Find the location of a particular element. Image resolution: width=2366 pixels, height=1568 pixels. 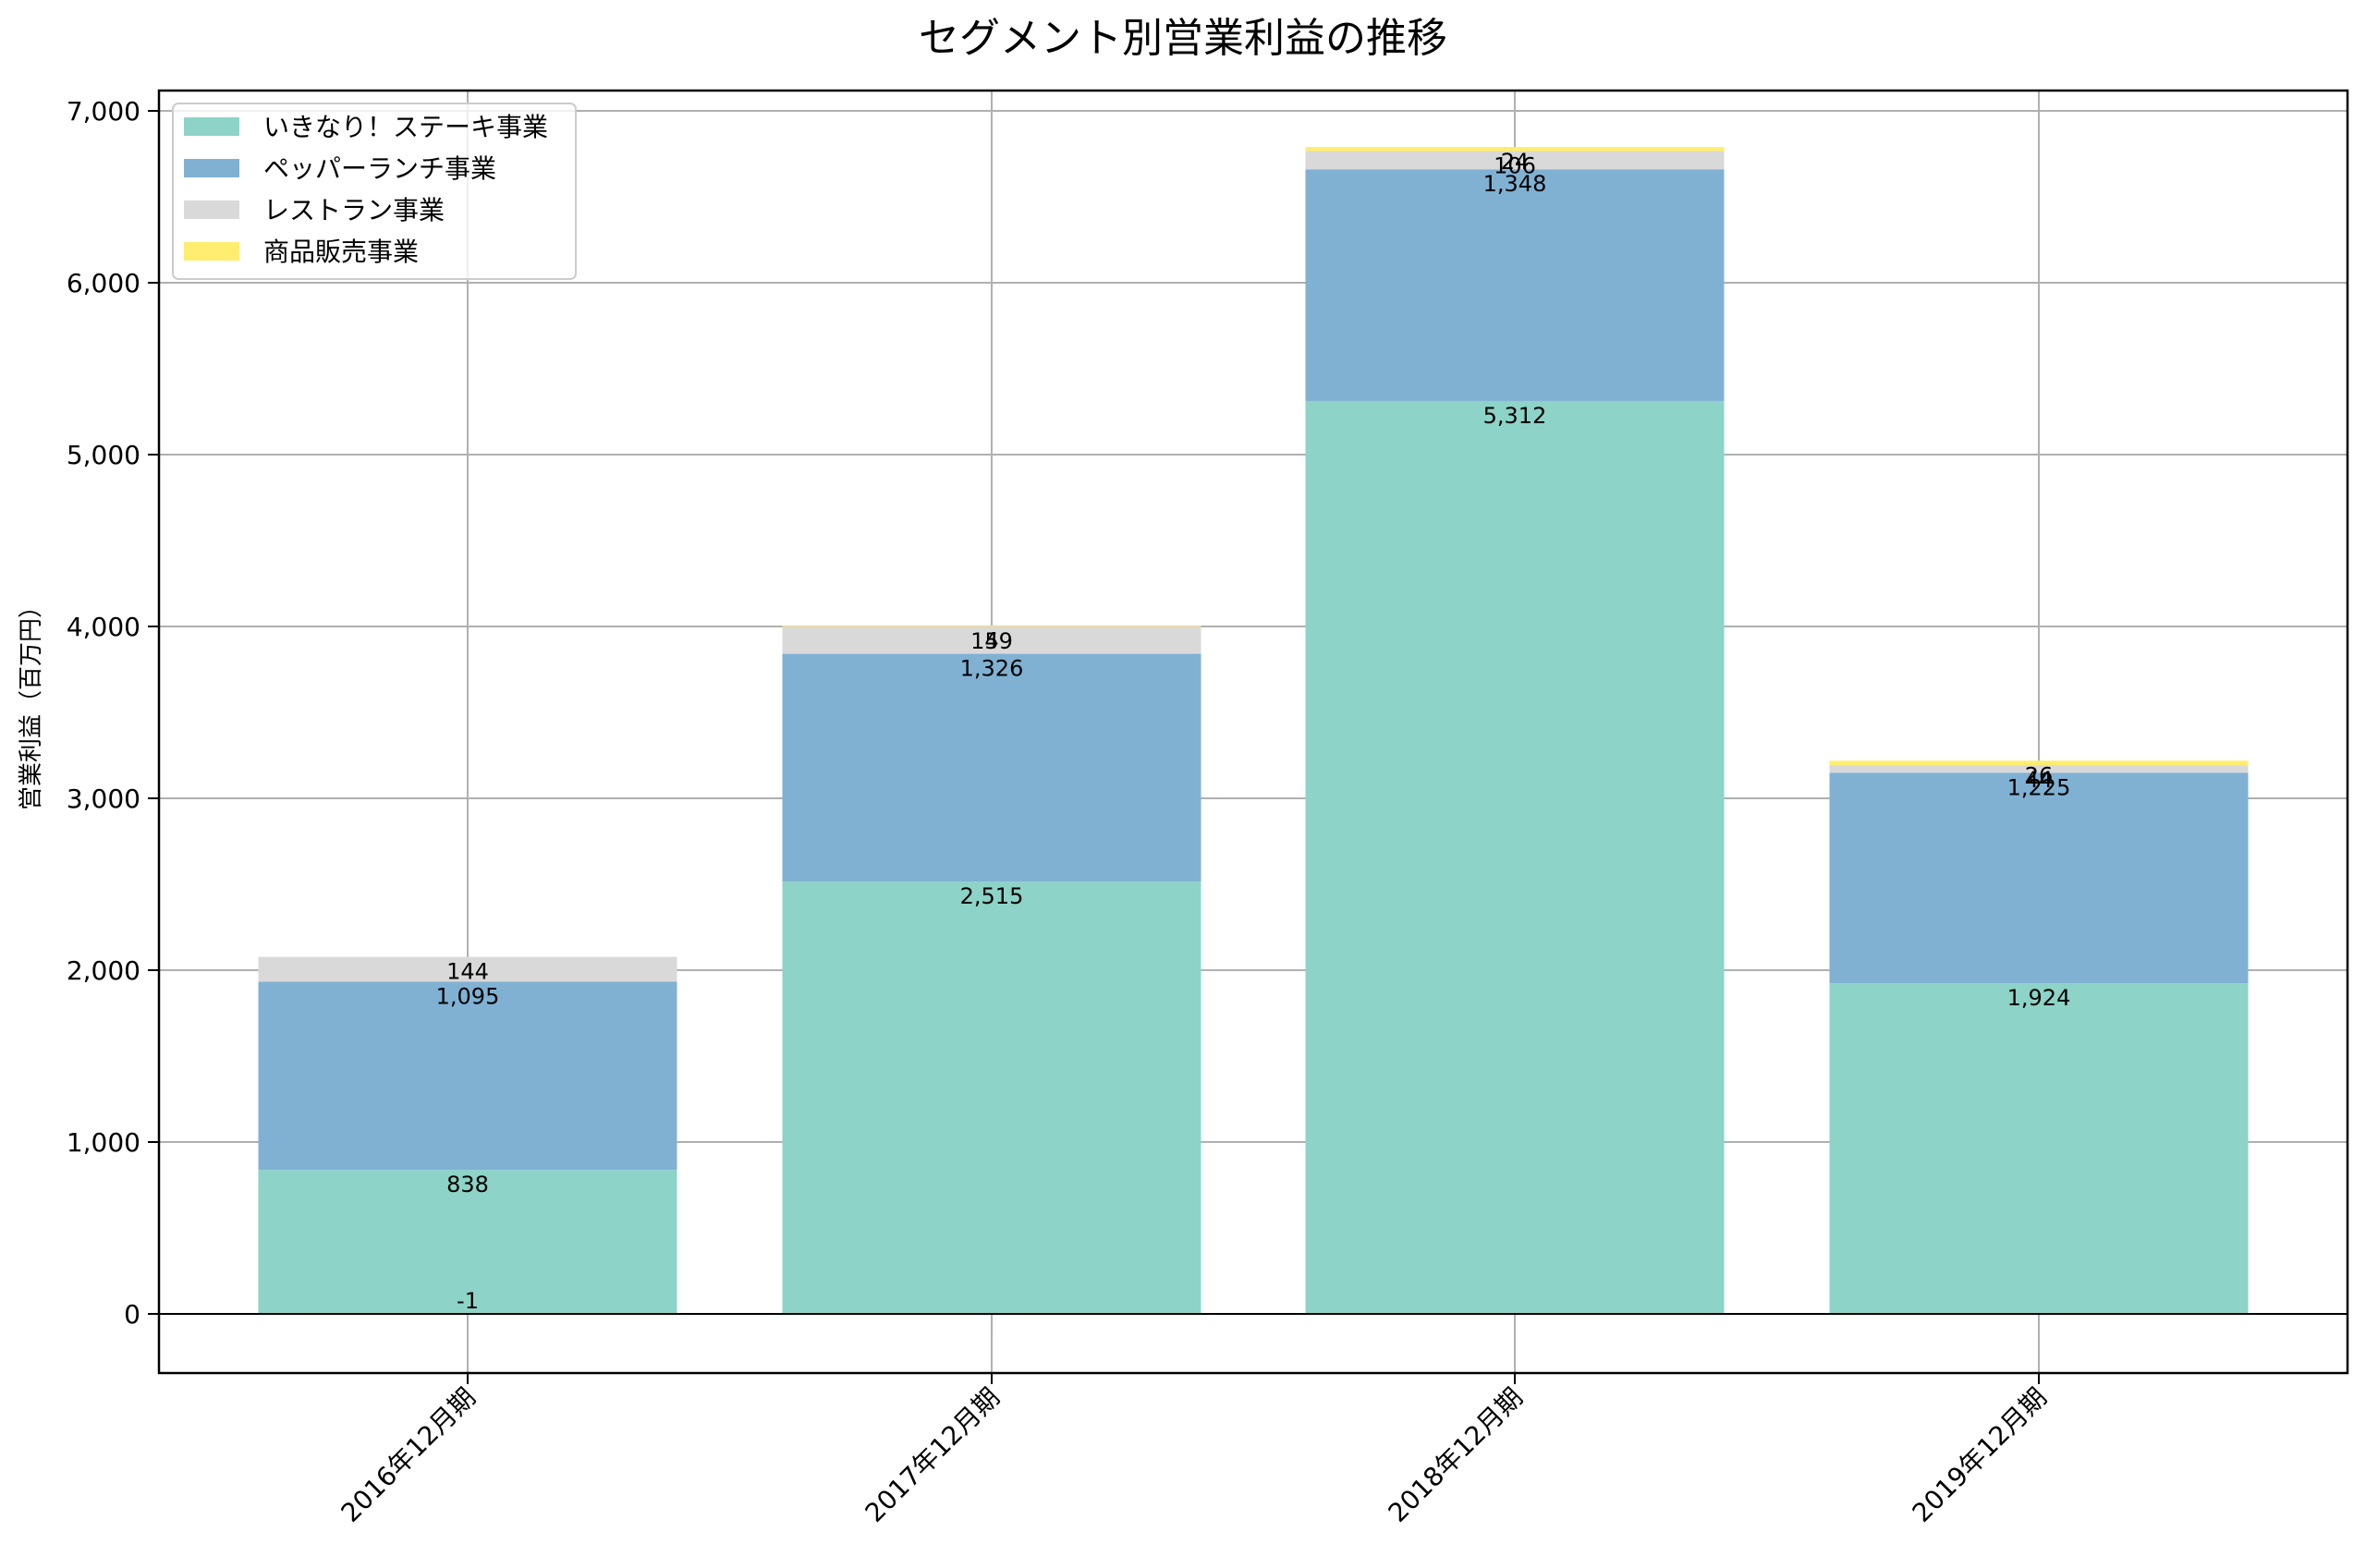

bar-value-label: 838 is located at coordinates (468, 1184).